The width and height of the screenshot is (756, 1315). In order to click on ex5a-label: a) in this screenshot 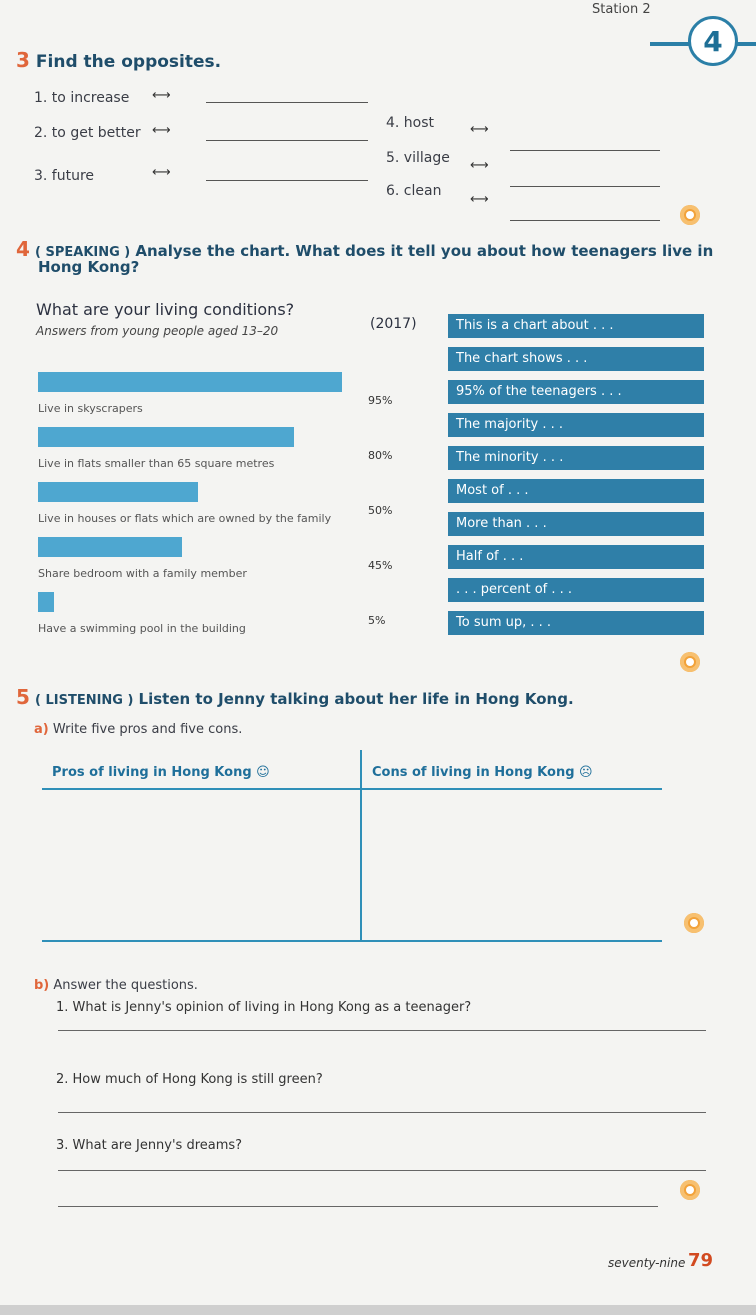, I will do `click(41, 729)`.